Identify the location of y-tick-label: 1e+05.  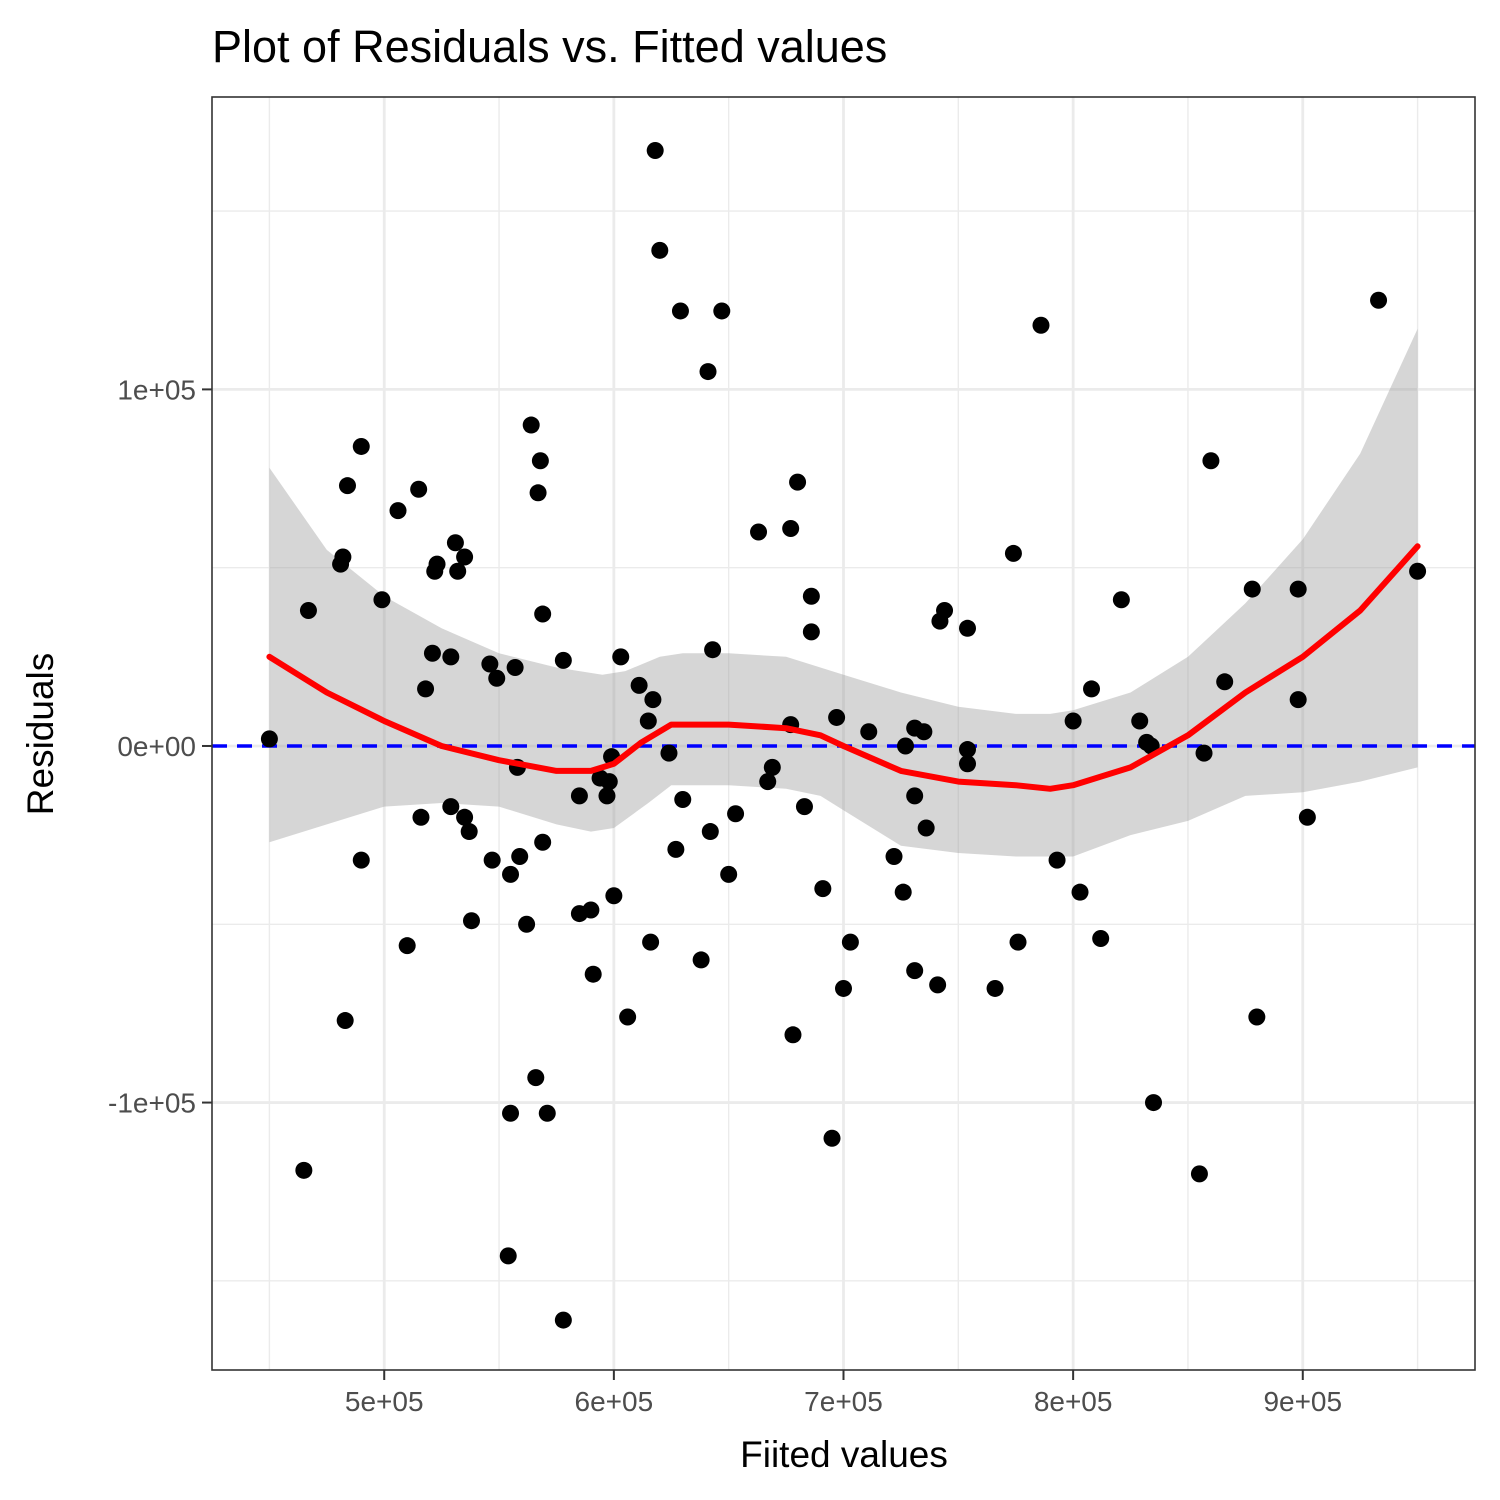
(156, 389).